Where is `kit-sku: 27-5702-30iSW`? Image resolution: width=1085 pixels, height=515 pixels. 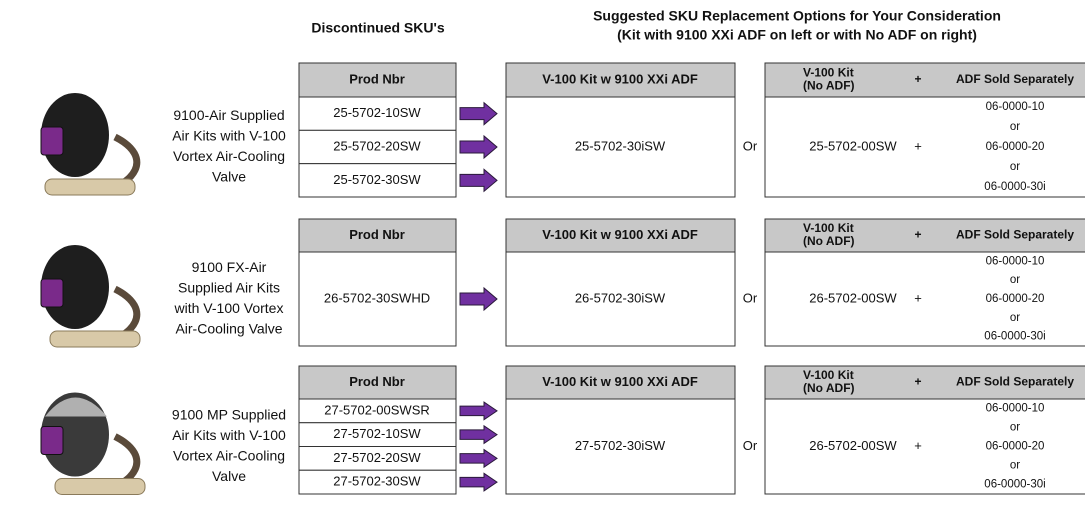 kit-sku: 27-5702-30iSW is located at coordinates (620, 445).